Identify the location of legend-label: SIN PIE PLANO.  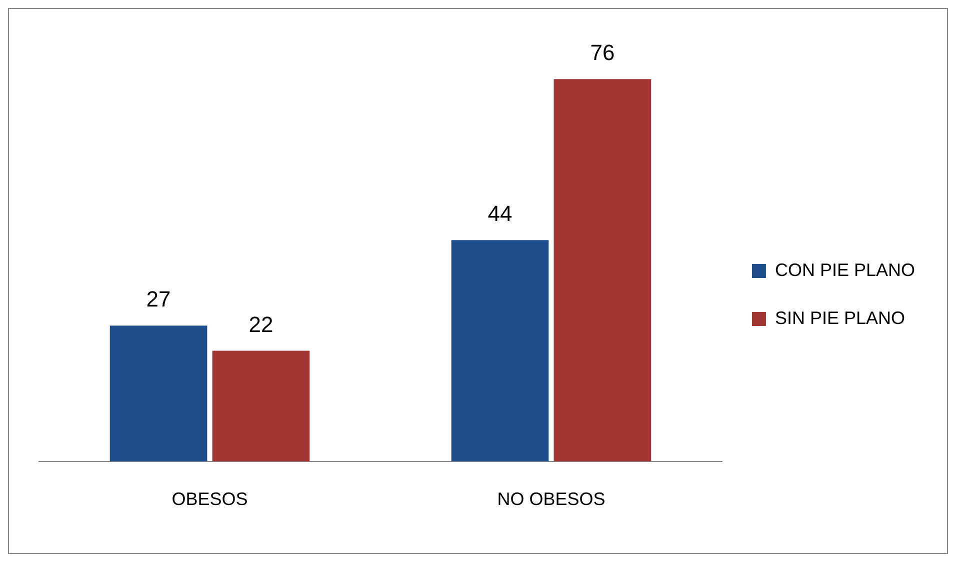
(840, 318).